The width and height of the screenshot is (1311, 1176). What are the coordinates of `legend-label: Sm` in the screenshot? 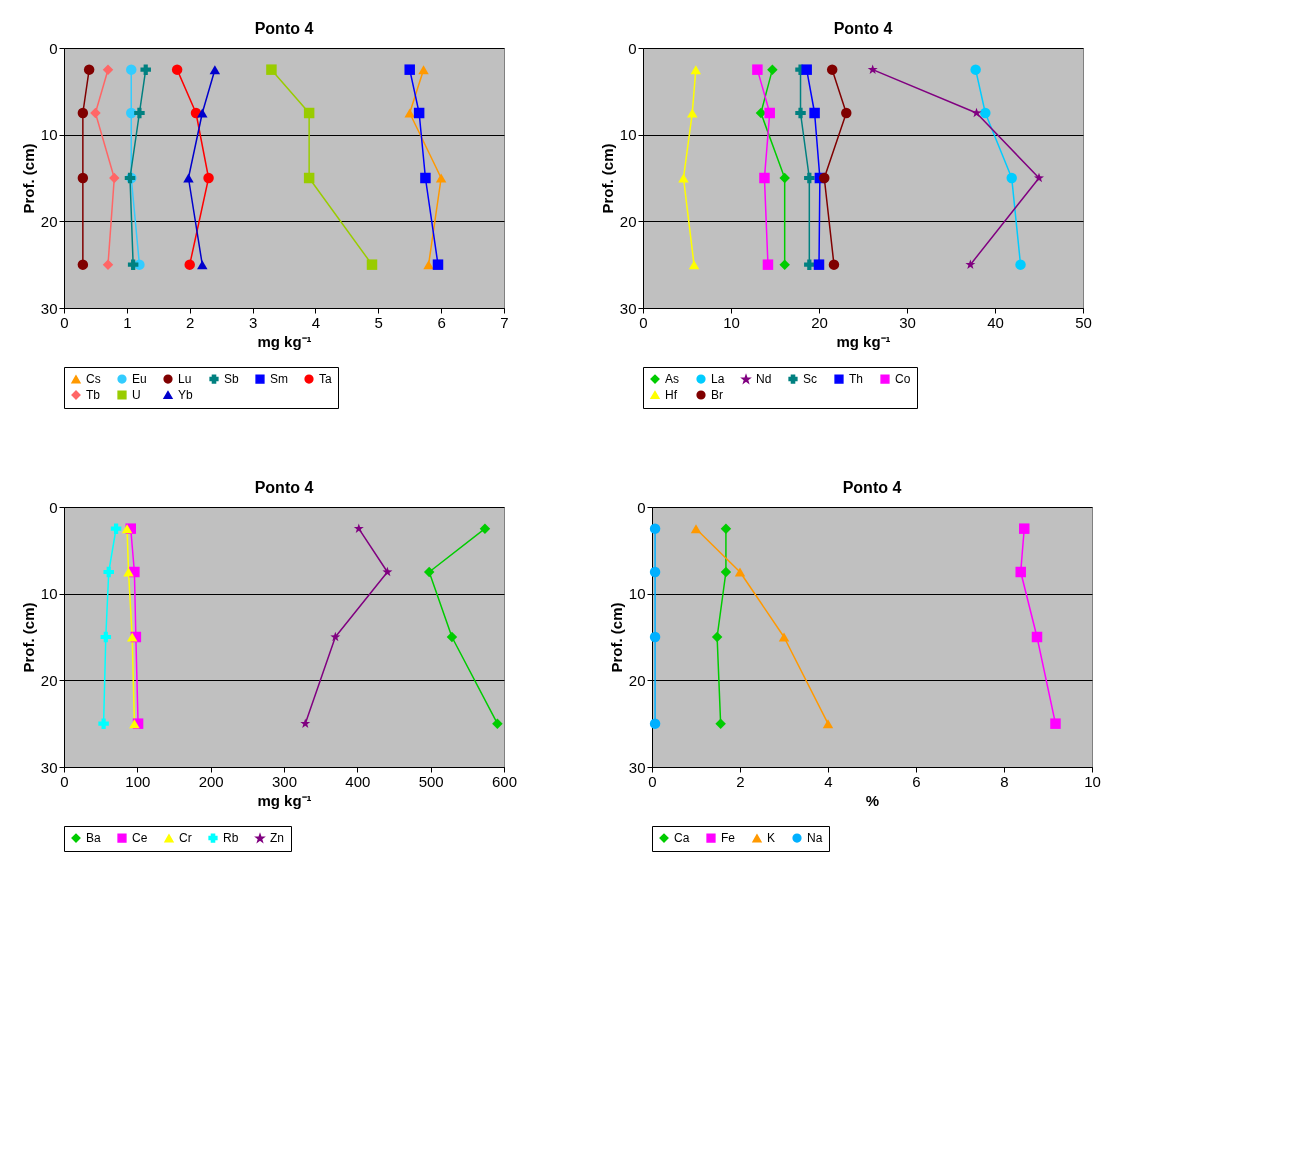 It's located at (279, 379).